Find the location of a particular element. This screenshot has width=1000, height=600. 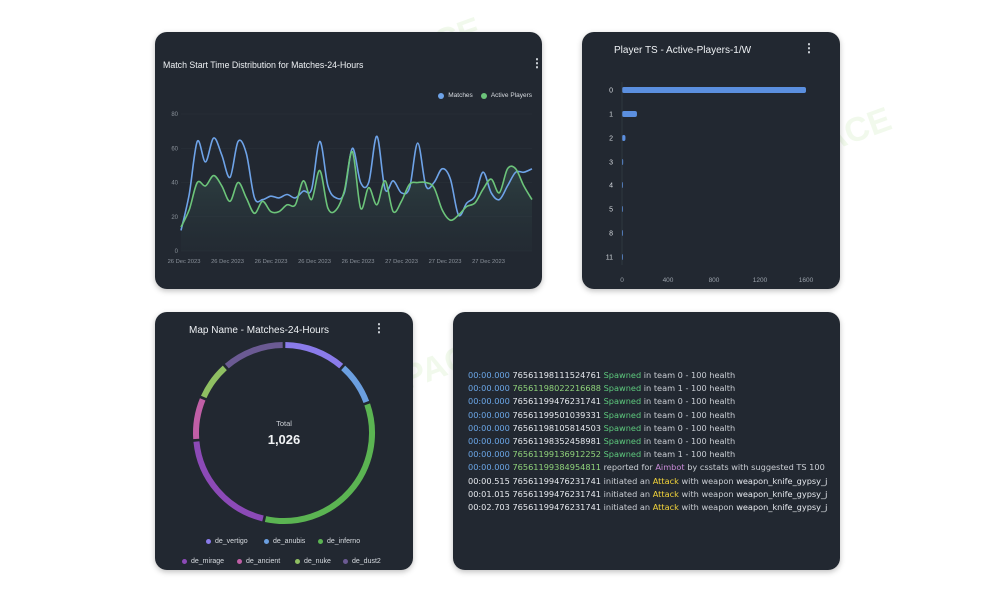

legend-de_nuke: de_nuke is located at coordinates (313, 561).